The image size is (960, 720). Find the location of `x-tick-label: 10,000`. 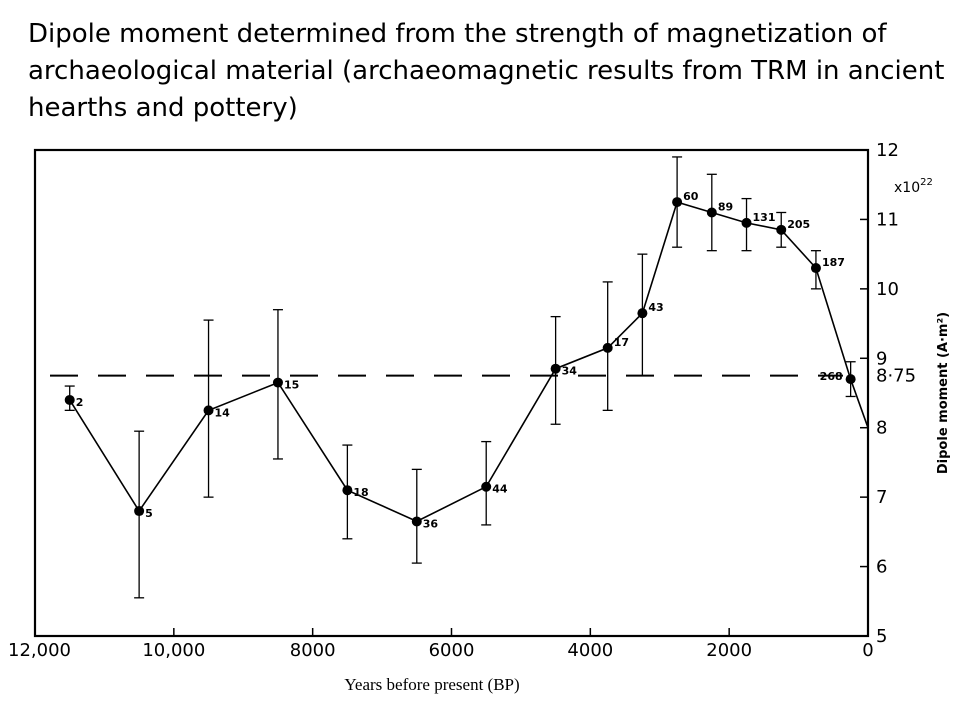

x-tick-label: 10,000 is located at coordinates (173, 650).